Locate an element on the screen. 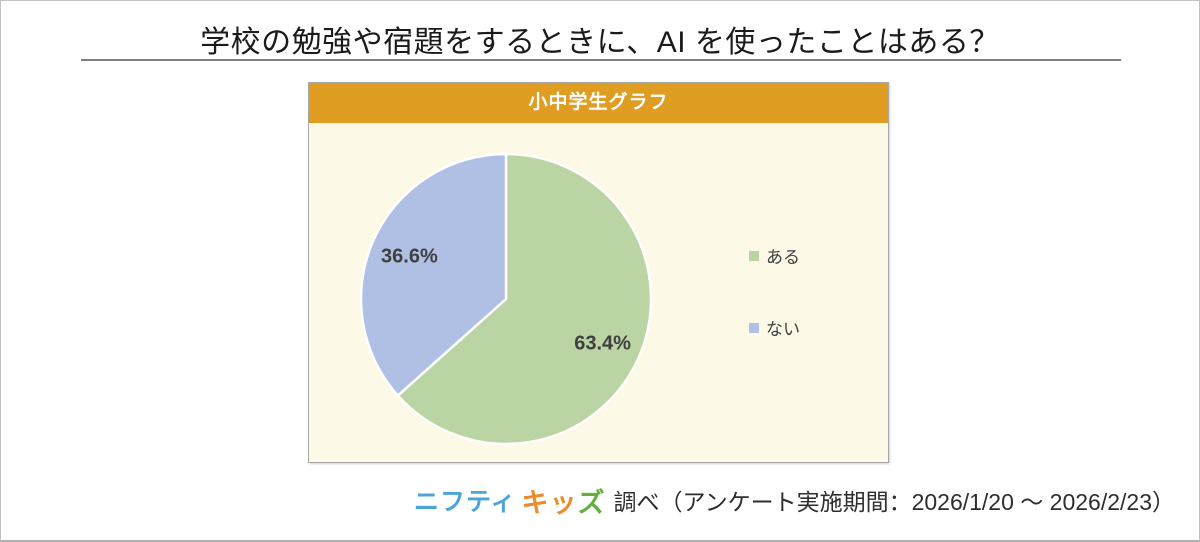 The image size is (1200, 542). pie-data-label-ない: 36.6% is located at coordinates (409, 257).